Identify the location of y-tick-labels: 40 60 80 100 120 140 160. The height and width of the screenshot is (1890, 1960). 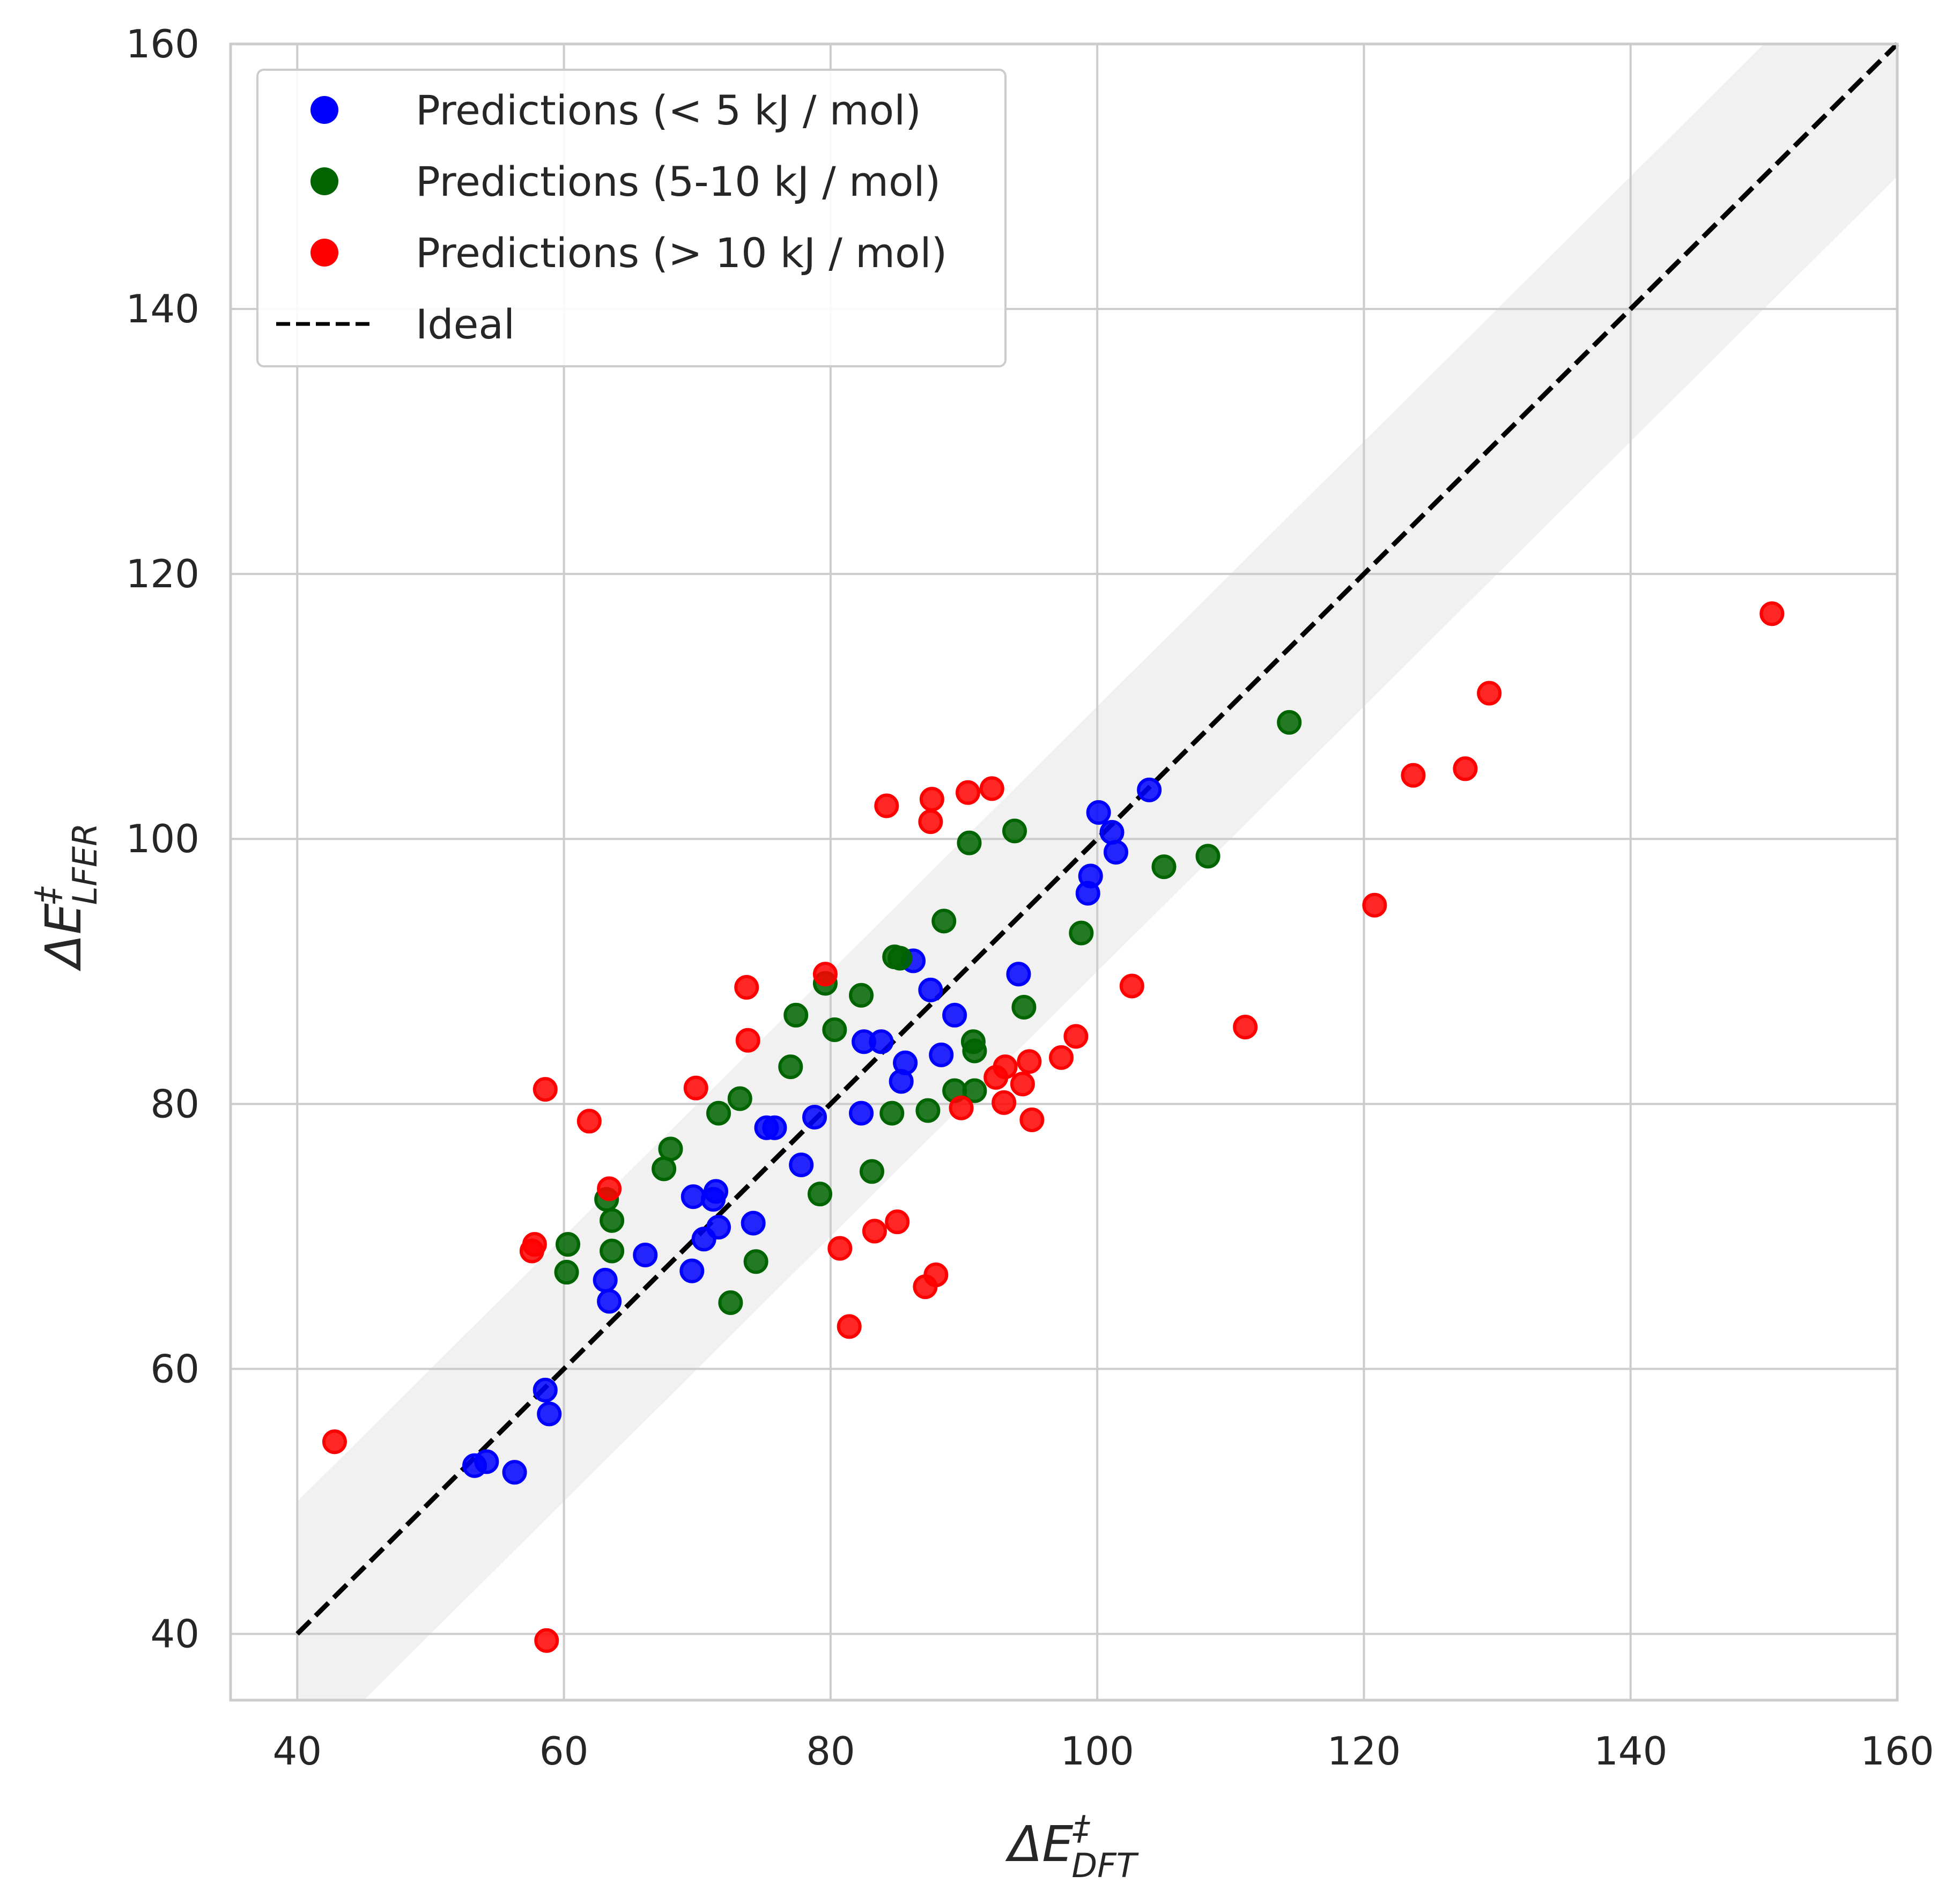
(163, 838).